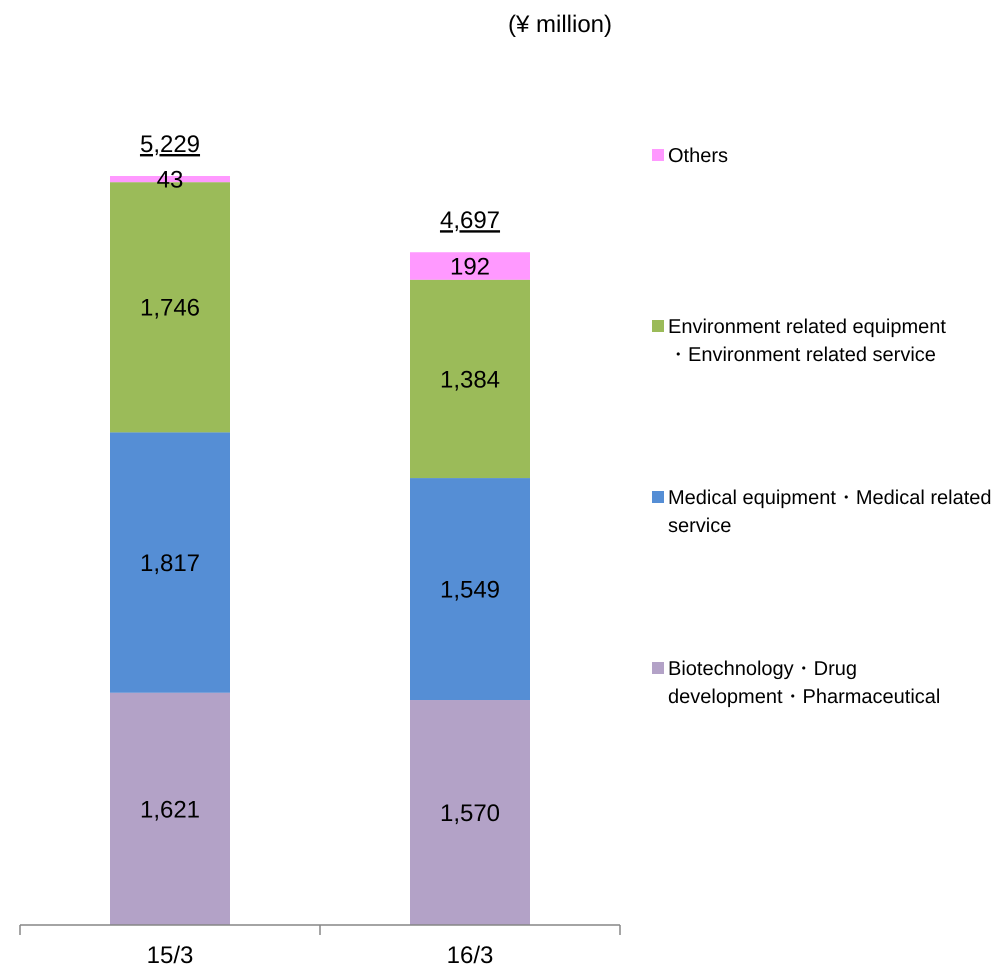 Image resolution: width=991 pixels, height=973 pixels. What do you see at coordinates (698, 156) in the screenshot?
I see `legend-label: Others` at bounding box center [698, 156].